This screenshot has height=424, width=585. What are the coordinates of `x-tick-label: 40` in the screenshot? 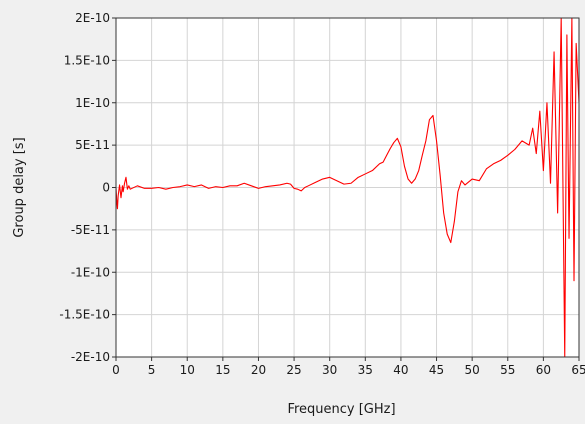 It's located at (400, 370).